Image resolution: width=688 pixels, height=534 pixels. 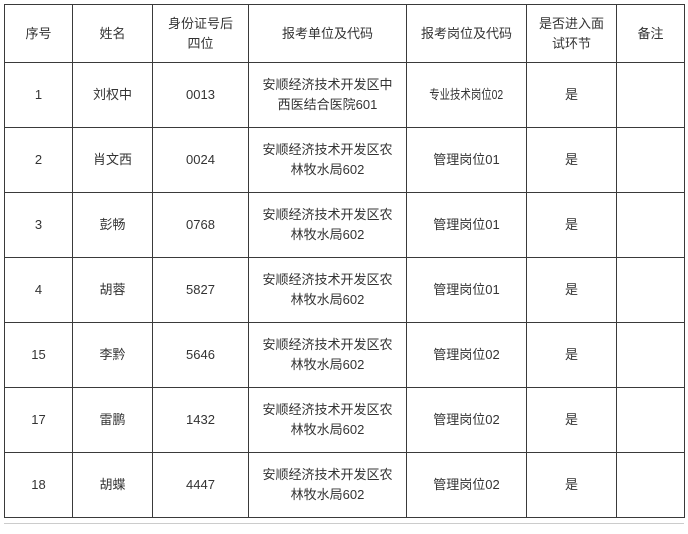 I want to click on cell-seq: 15, so click(x=38, y=355).